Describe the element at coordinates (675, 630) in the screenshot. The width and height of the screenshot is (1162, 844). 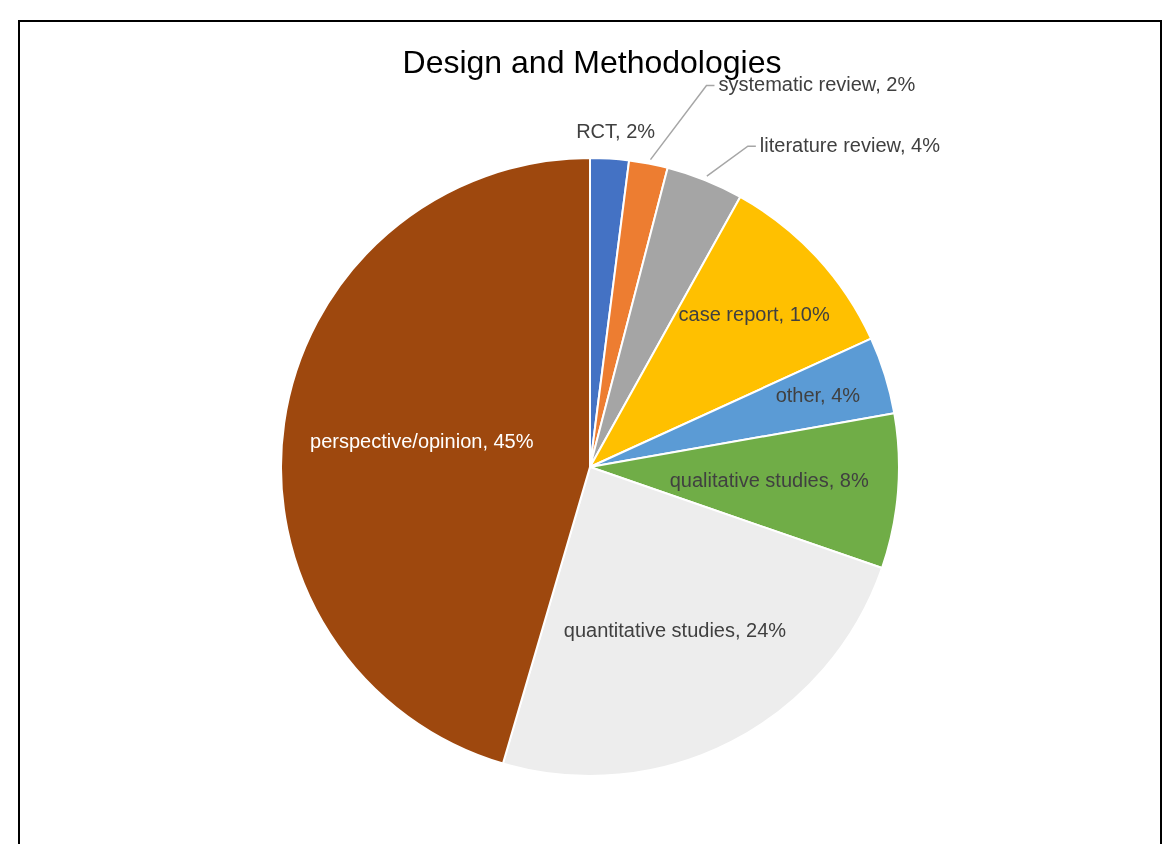
I see `slice-label: quantitative studies, 24%` at that location.